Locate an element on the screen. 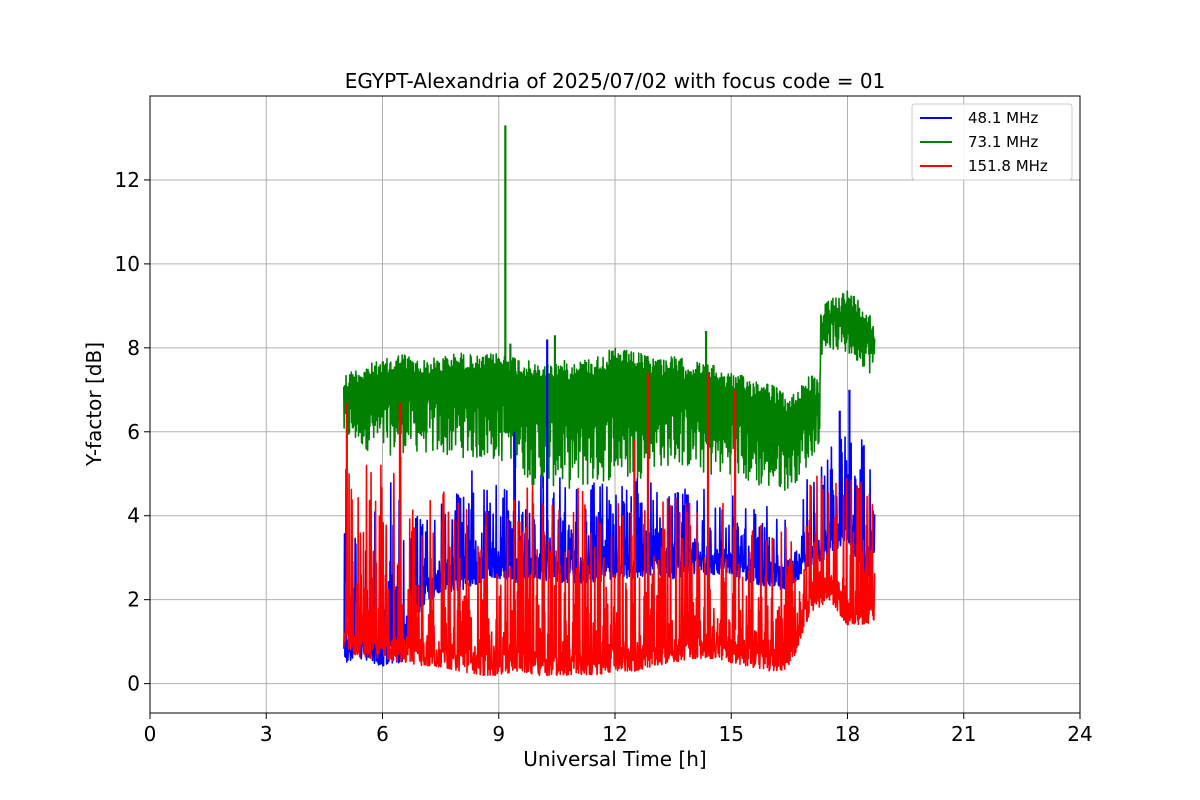 This screenshot has height=800, width=1200. legend-box is located at coordinates (992, 142).